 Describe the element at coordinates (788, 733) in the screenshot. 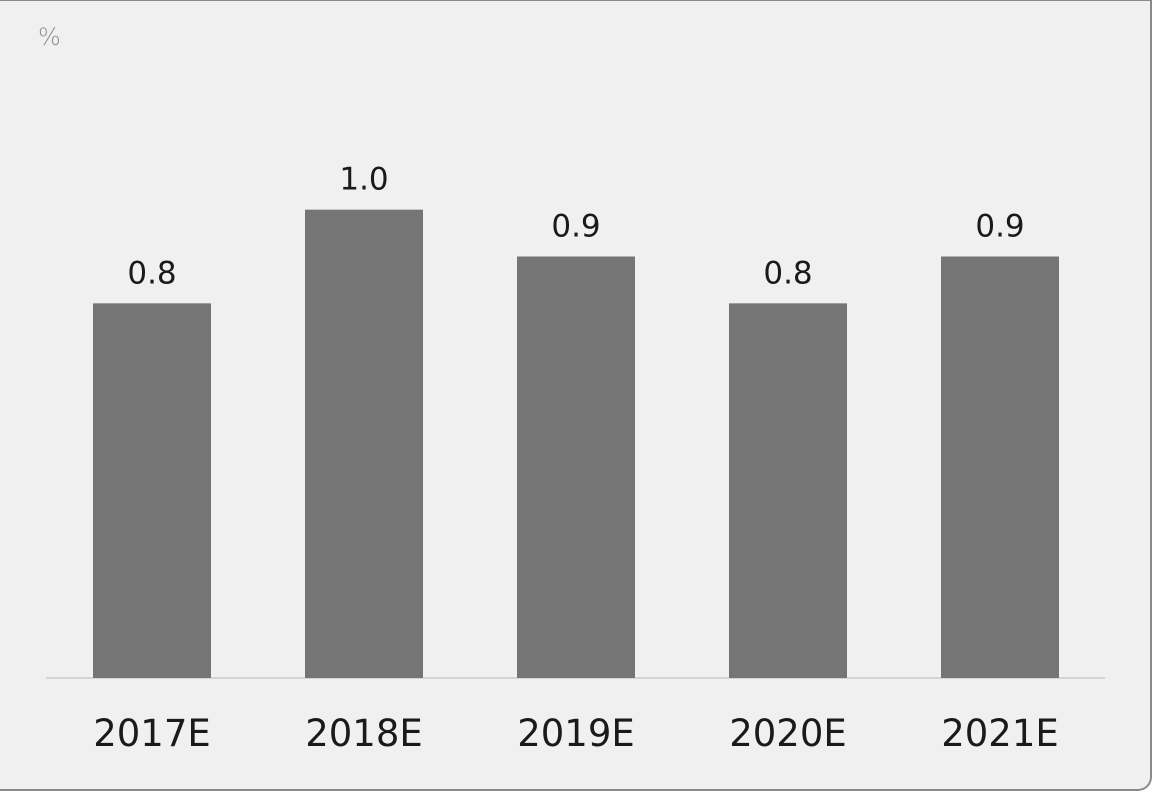

I see `x-tick-label-2020E: 2020E` at that location.